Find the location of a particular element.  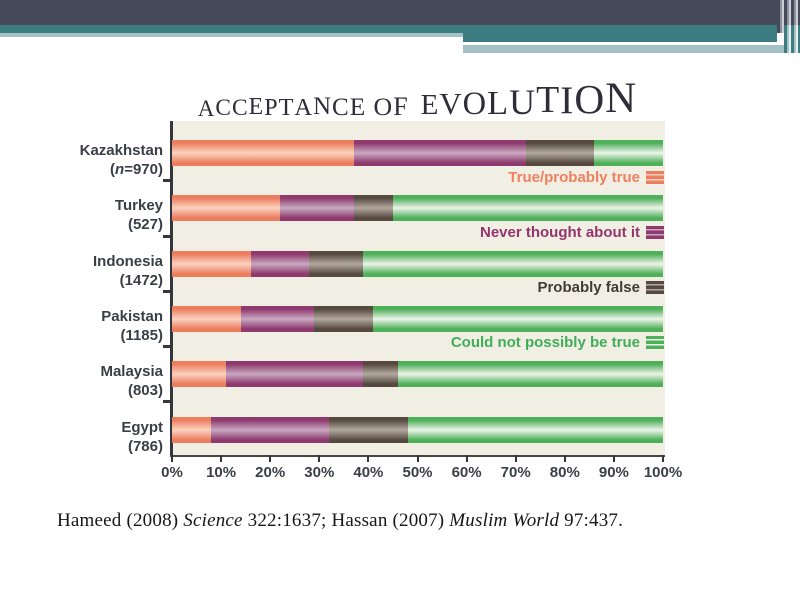

bar-row-pakistan is located at coordinates (417, 318).